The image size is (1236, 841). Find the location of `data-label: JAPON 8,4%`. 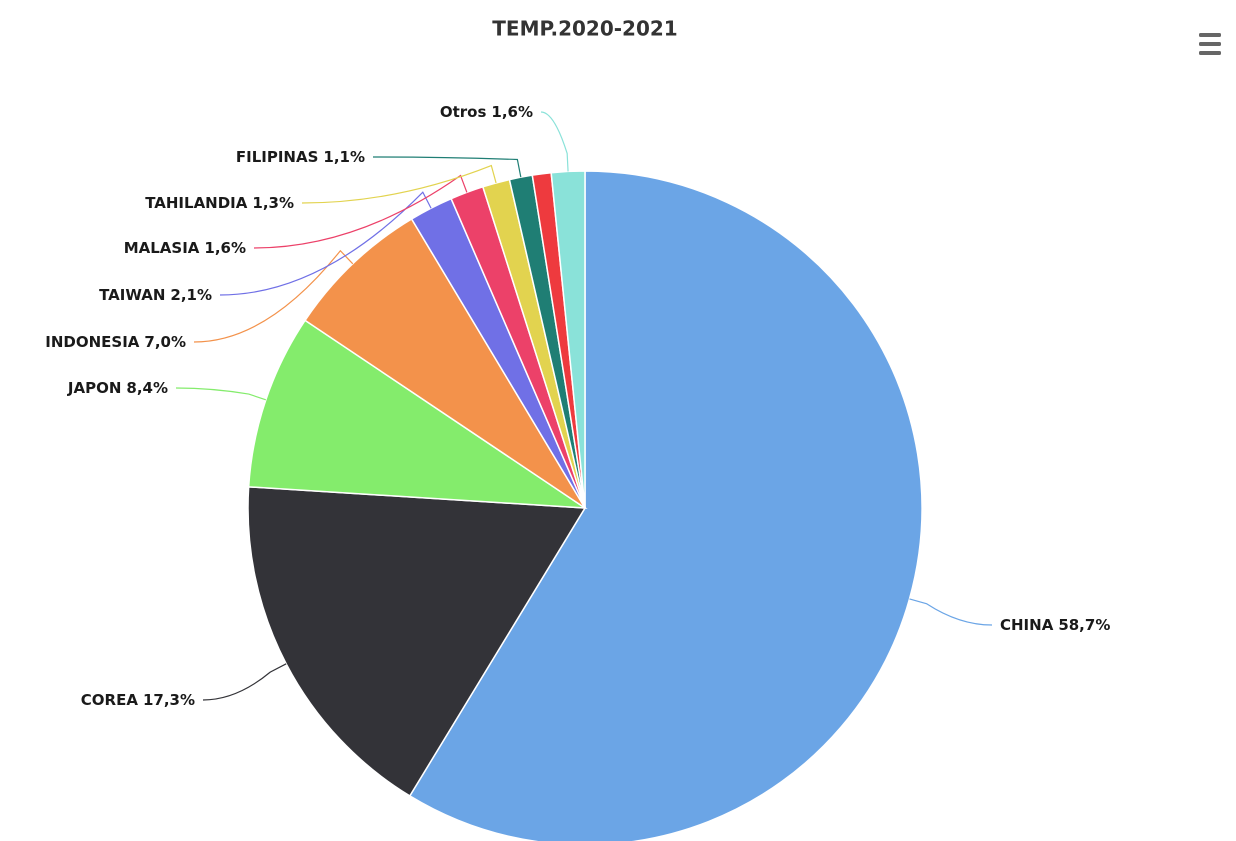

data-label: JAPON 8,4% is located at coordinates (117, 388).